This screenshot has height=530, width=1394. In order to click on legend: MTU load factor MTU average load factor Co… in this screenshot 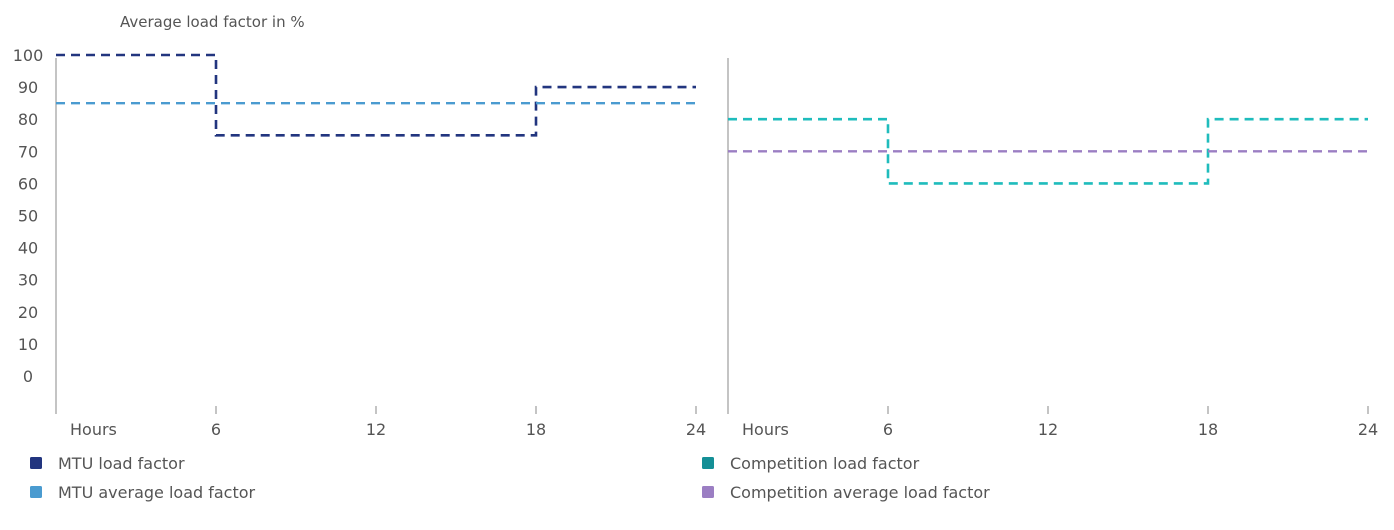, I will do `click(510, 478)`.